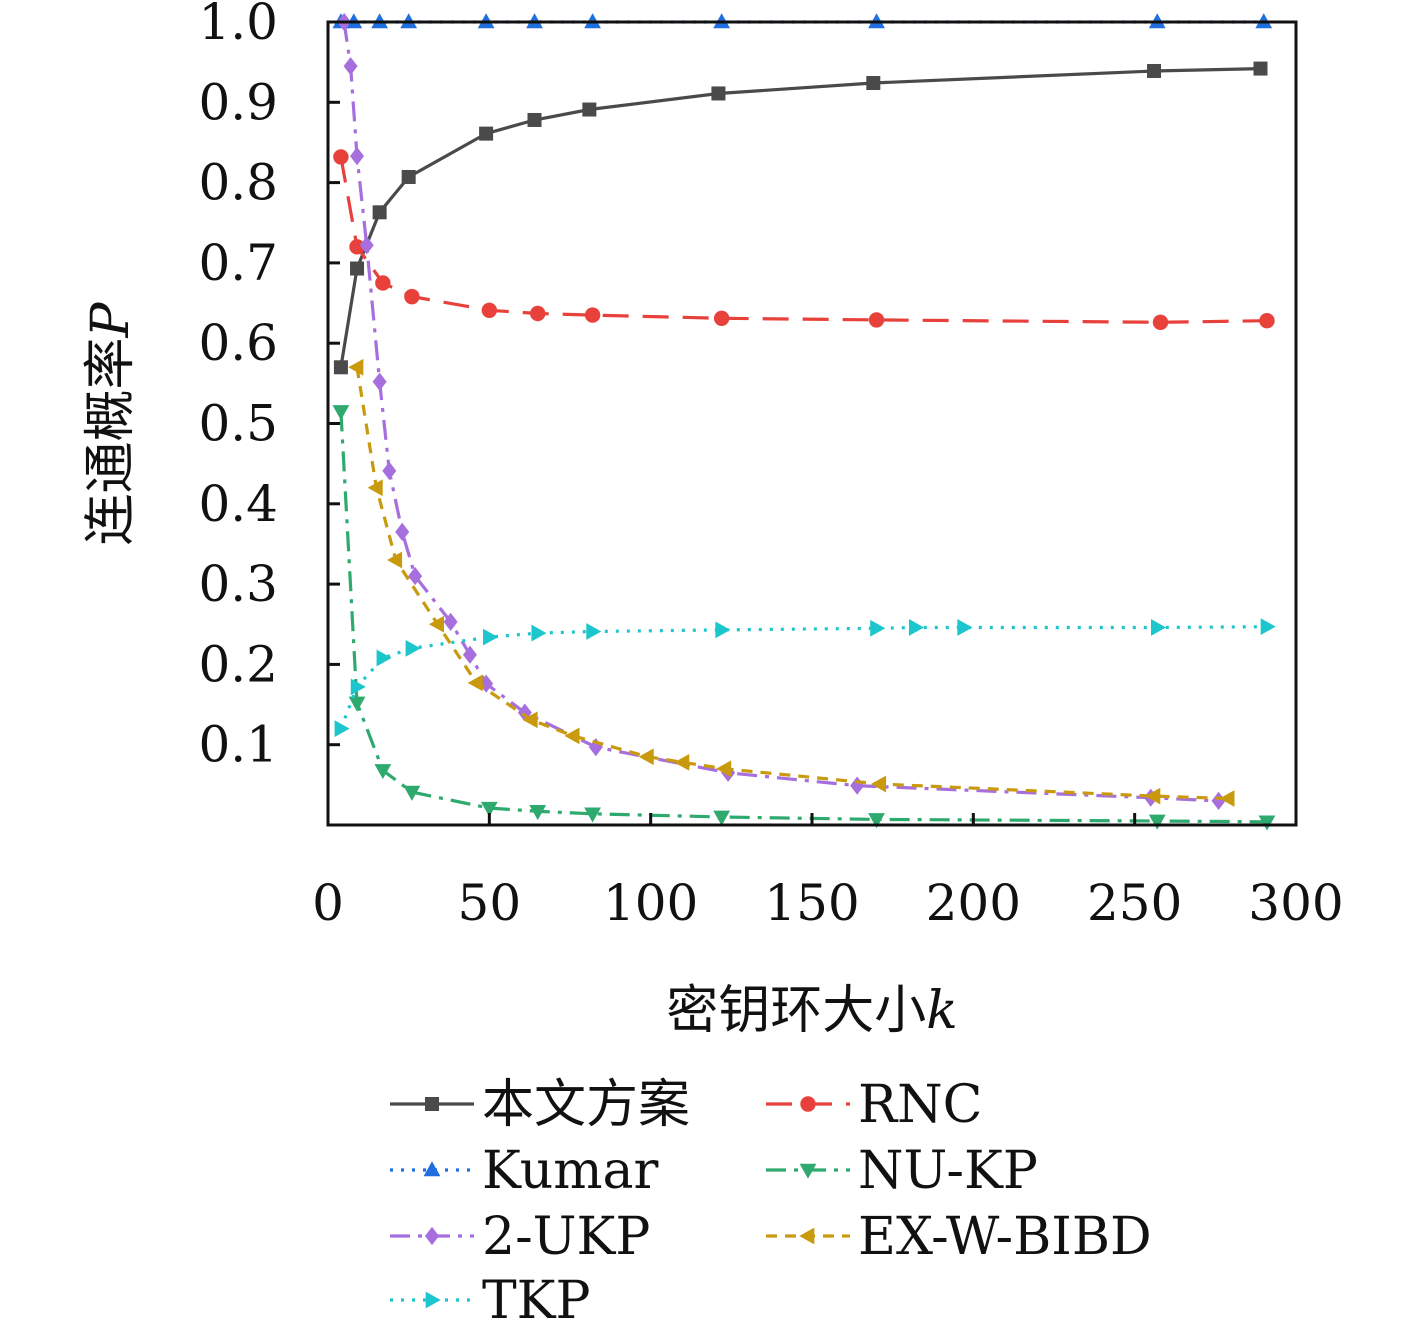 Image resolution: width=1417 pixels, height=1322 pixels. I want to click on legend-item-2-ukp: 2-UKP, so click(520, 1237).